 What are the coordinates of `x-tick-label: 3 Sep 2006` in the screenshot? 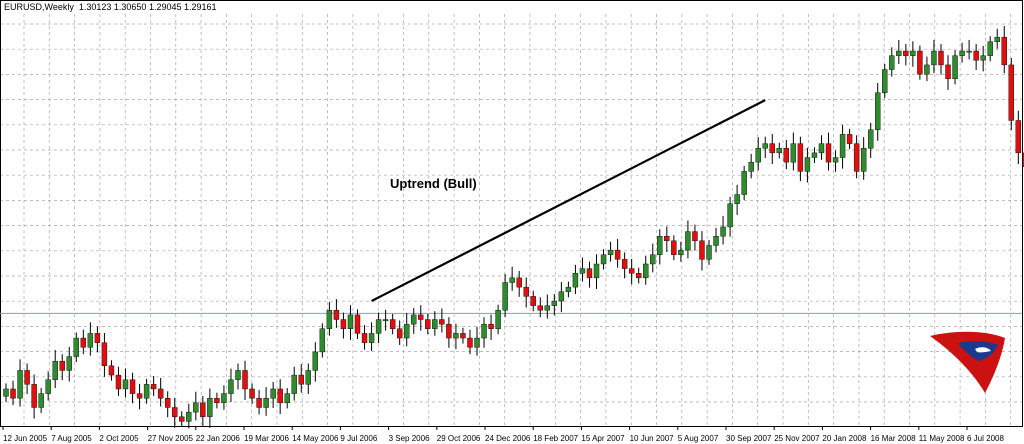 It's located at (409, 438).